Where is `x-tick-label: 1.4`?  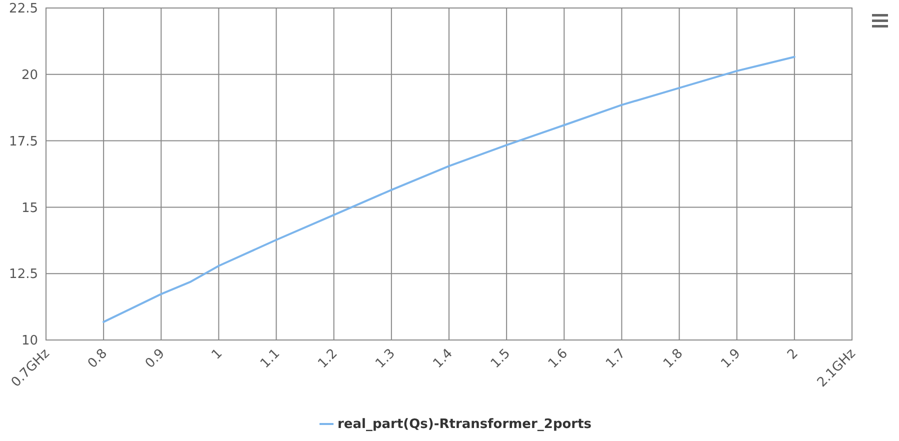 x-tick-label: 1.4 is located at coordinates (443, 359).